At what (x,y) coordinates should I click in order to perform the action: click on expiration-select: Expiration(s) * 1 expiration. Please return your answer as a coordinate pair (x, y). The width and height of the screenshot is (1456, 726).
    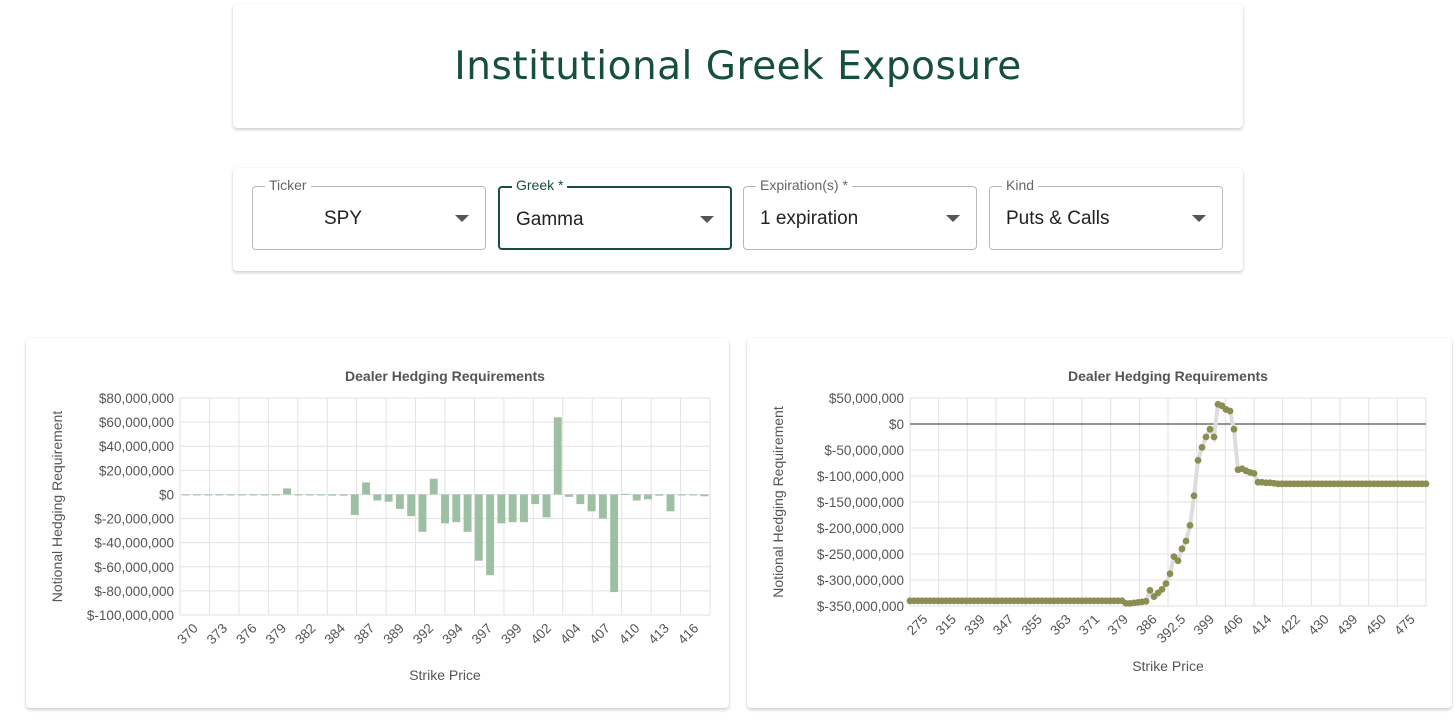
    Looking at the image, I should click on (860, 213).